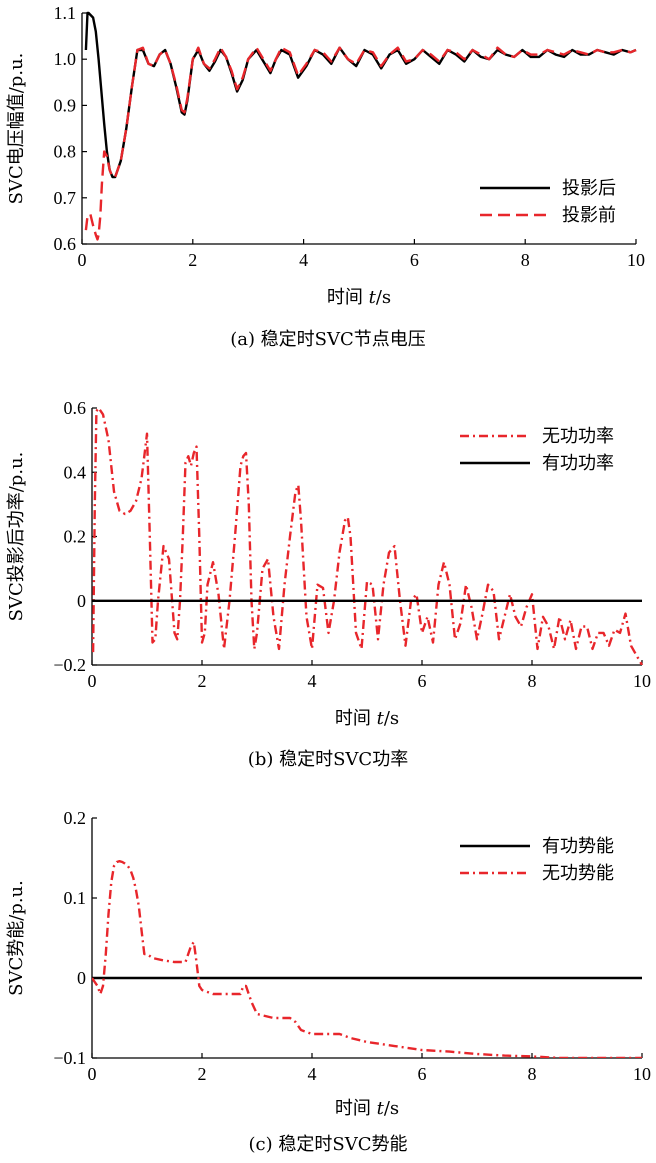  Describe the element at coordinates (578, 436) in the screenshot. I see `legend-label-1: 无功功率` at that location.